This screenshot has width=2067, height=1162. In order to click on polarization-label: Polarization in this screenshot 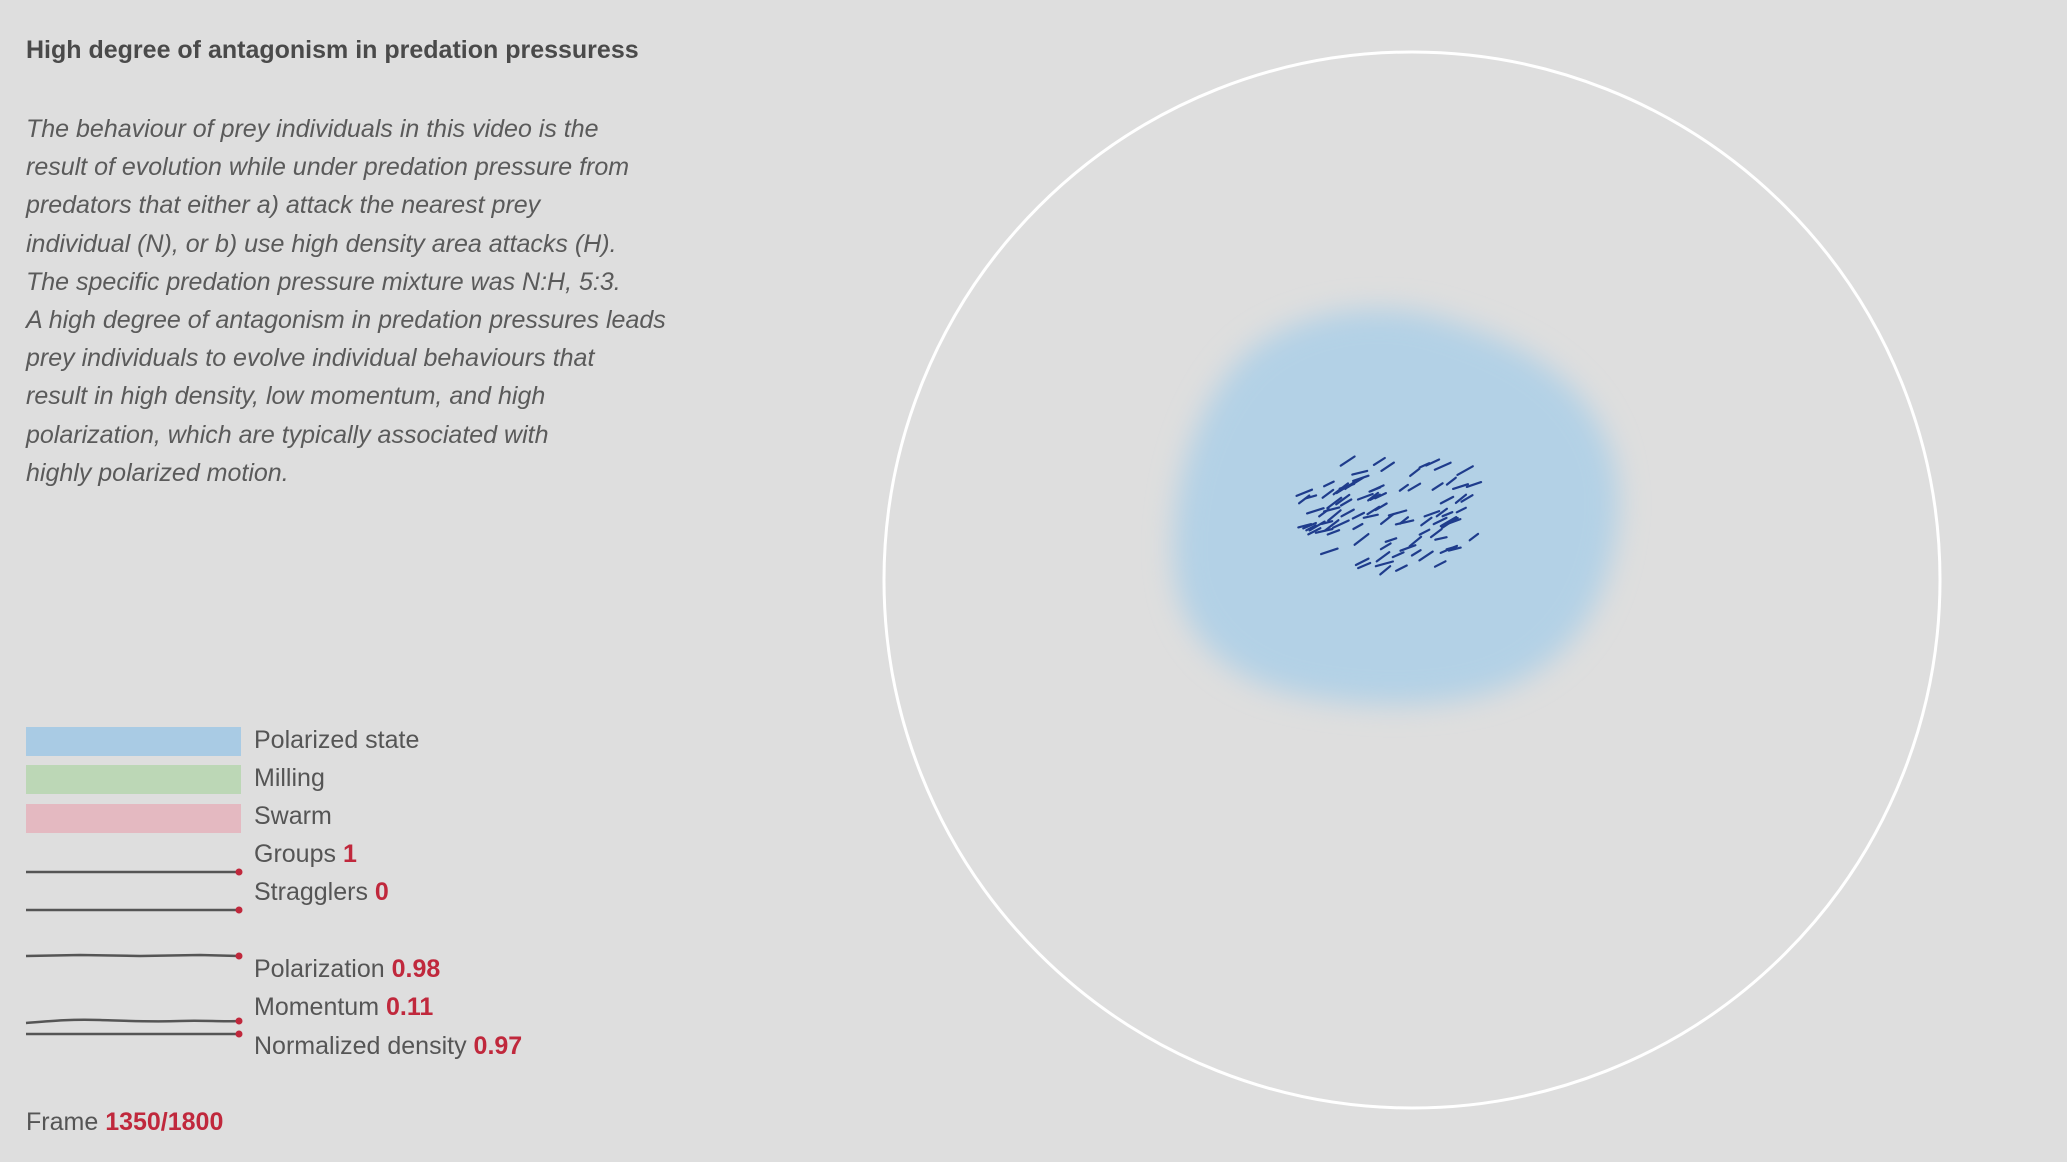, I will do `click(319, 969)`.